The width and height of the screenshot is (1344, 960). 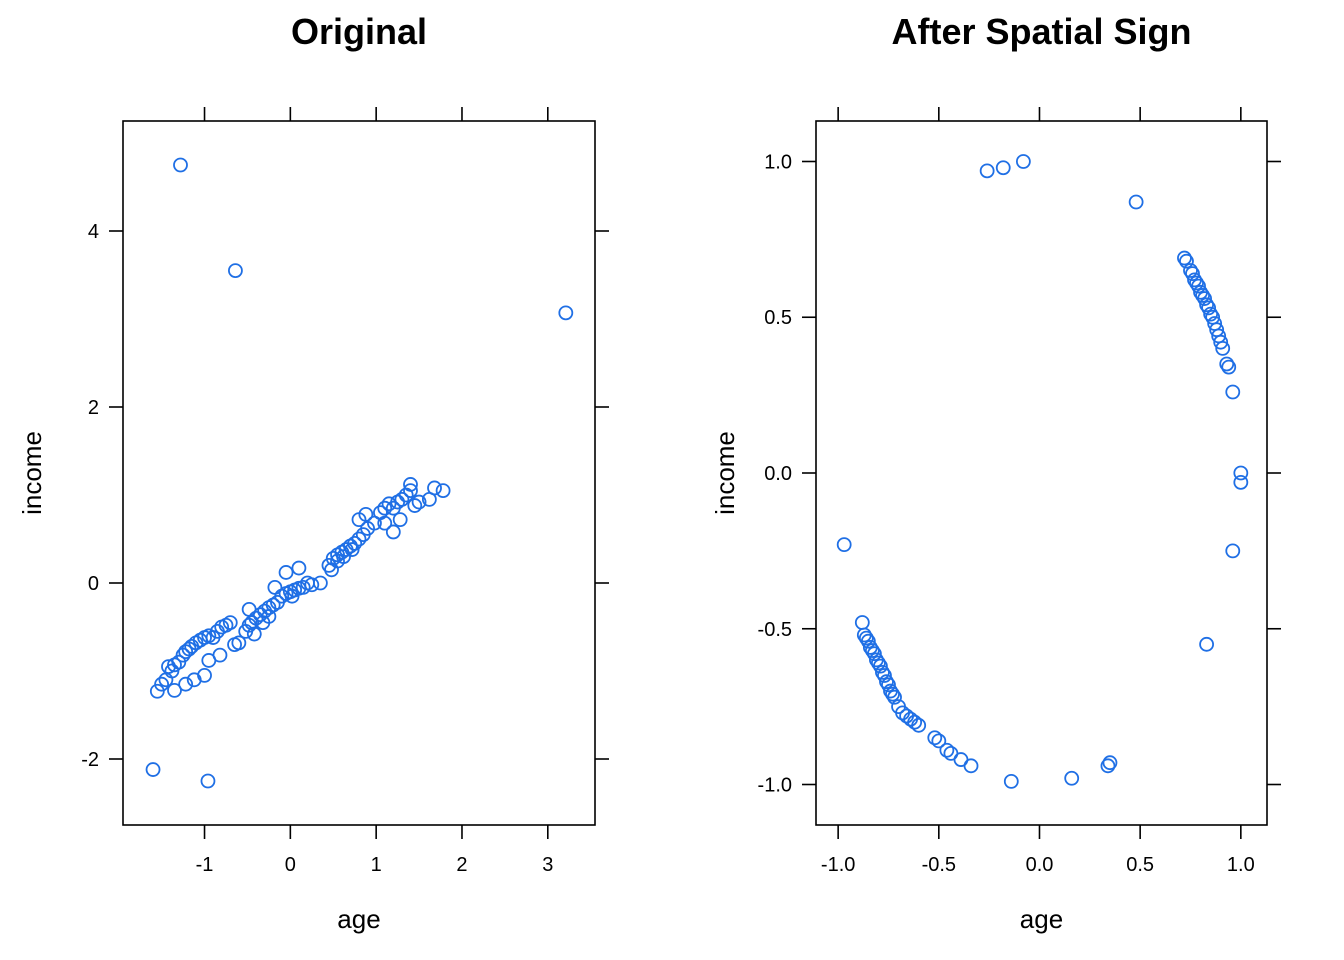 I want to click on y-tick-label: -2, so click(x=90, y=760).